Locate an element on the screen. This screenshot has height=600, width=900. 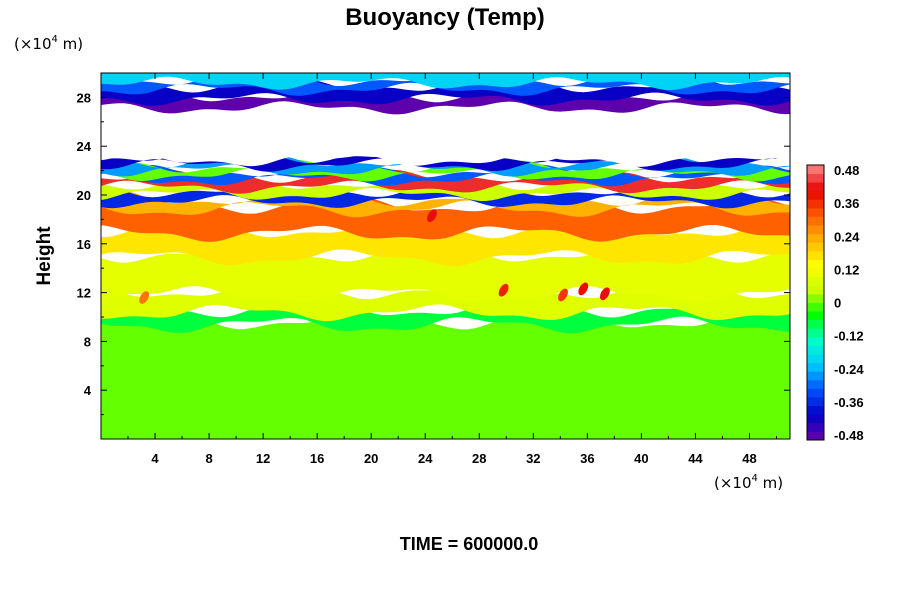
y-unit-prefix: (×10 is located at coordinates (33, 44).